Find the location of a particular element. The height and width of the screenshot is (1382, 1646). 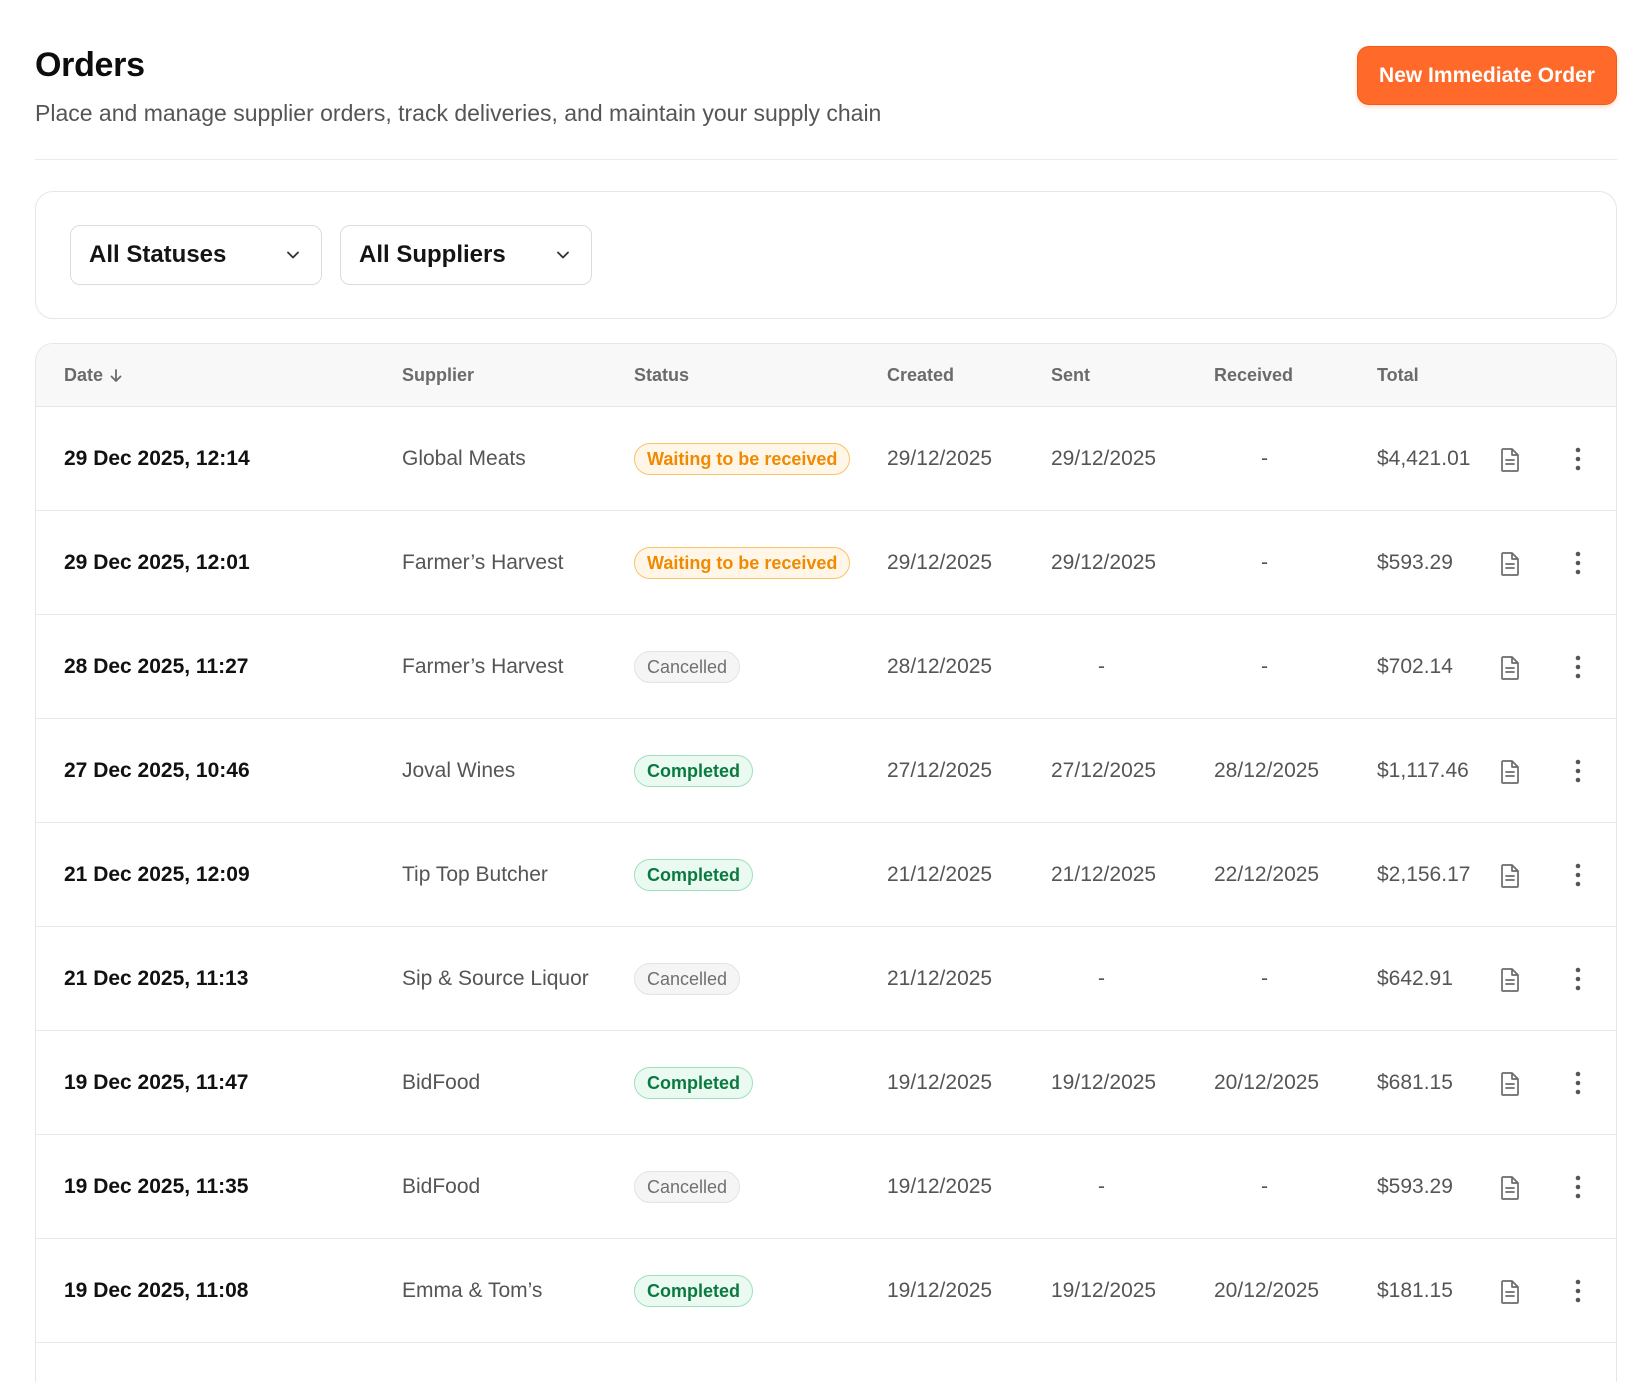

order-supplier: Sip & Source Liquor is located at coordinates (495, 978).